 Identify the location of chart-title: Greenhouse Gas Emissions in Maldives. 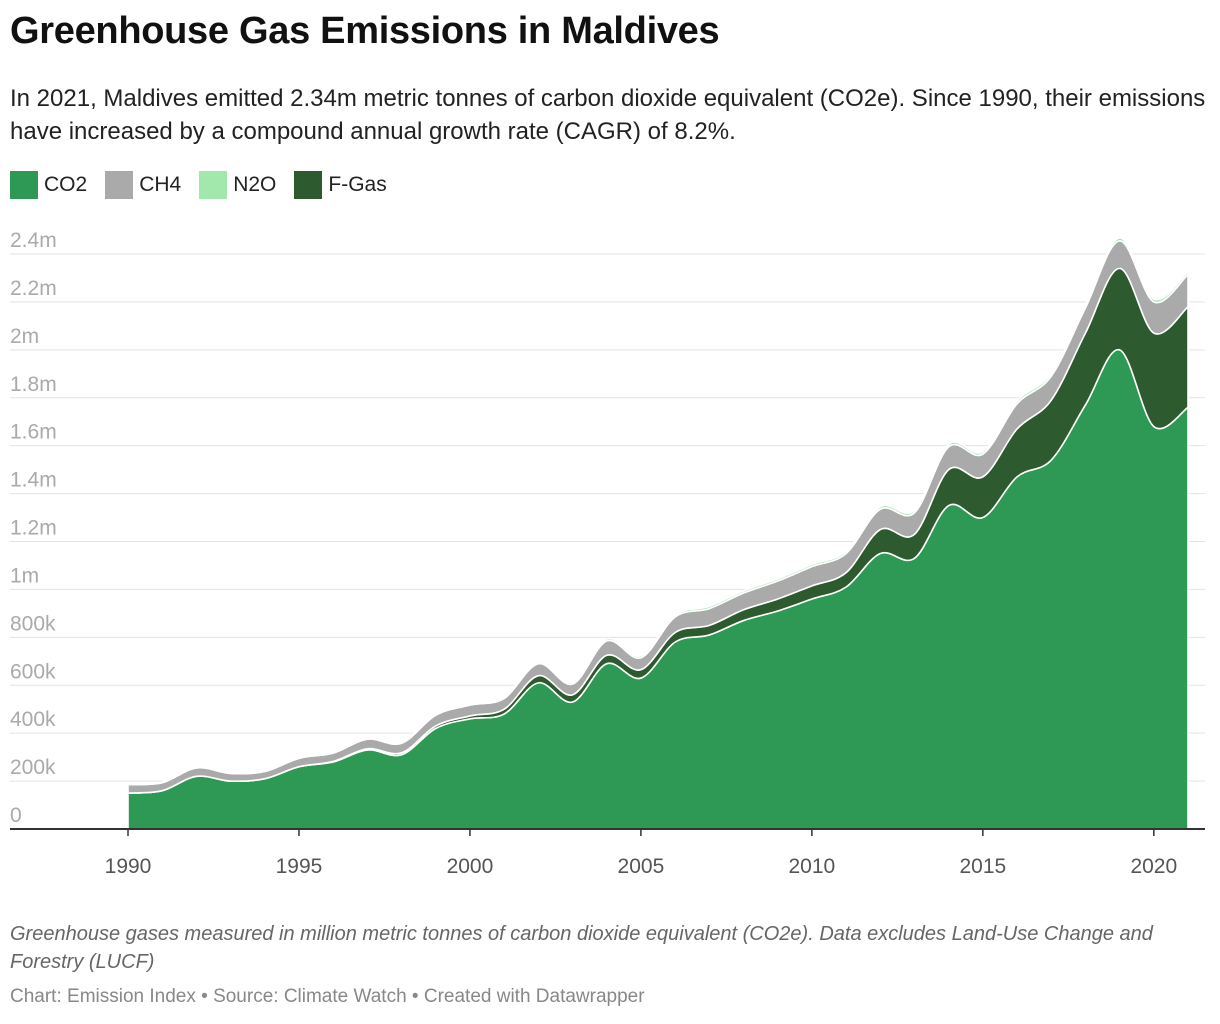
(365, 31).